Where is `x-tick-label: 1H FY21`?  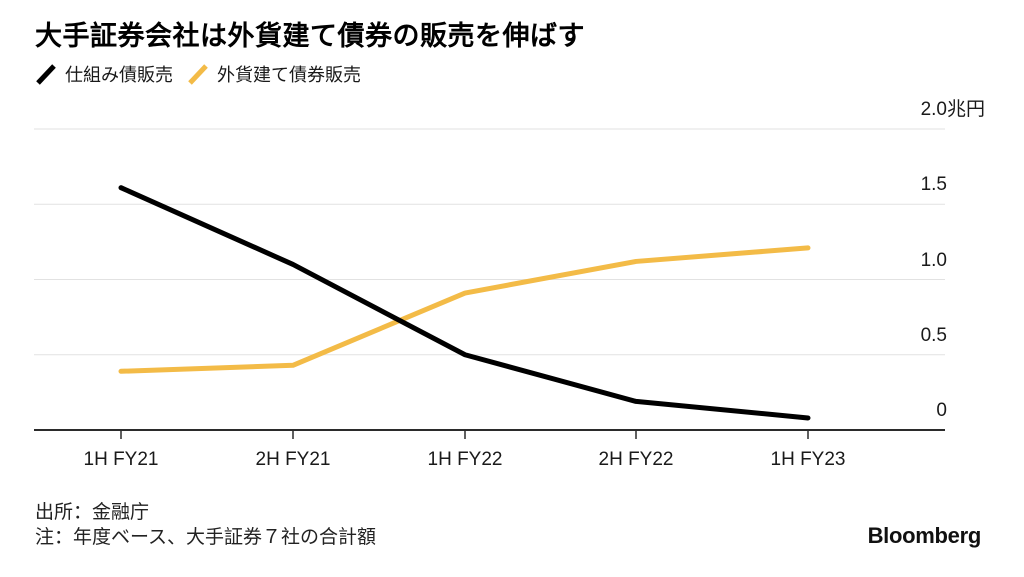
x-tick-label: 1H FY21 is located at coordinates (121, 459).